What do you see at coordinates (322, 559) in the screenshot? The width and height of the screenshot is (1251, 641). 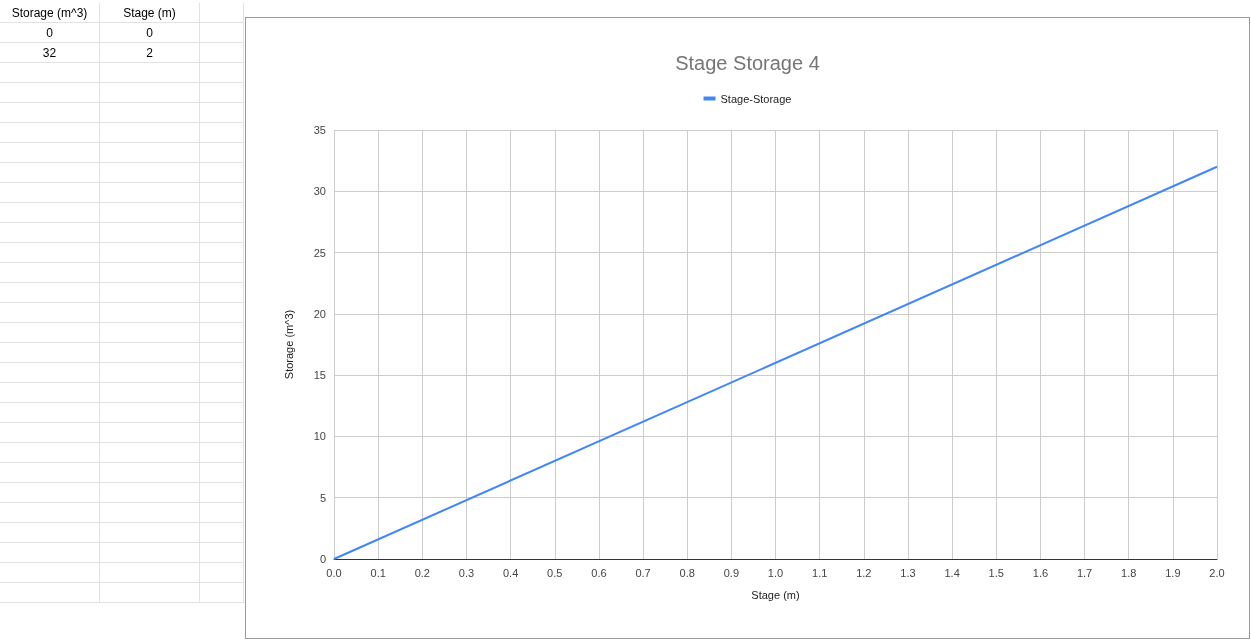 I see `y-tick-label: 0` at bounding box center [322, 559].